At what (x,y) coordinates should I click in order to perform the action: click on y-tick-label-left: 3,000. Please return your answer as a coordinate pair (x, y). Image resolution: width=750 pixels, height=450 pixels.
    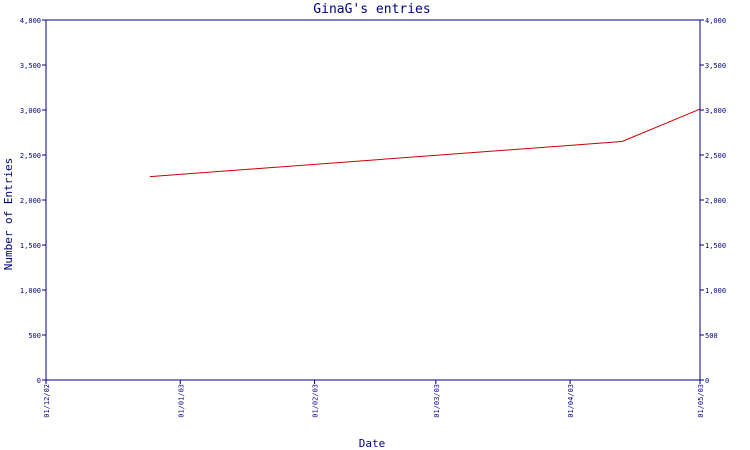
    Looking at the image, I should click on (30, 111).